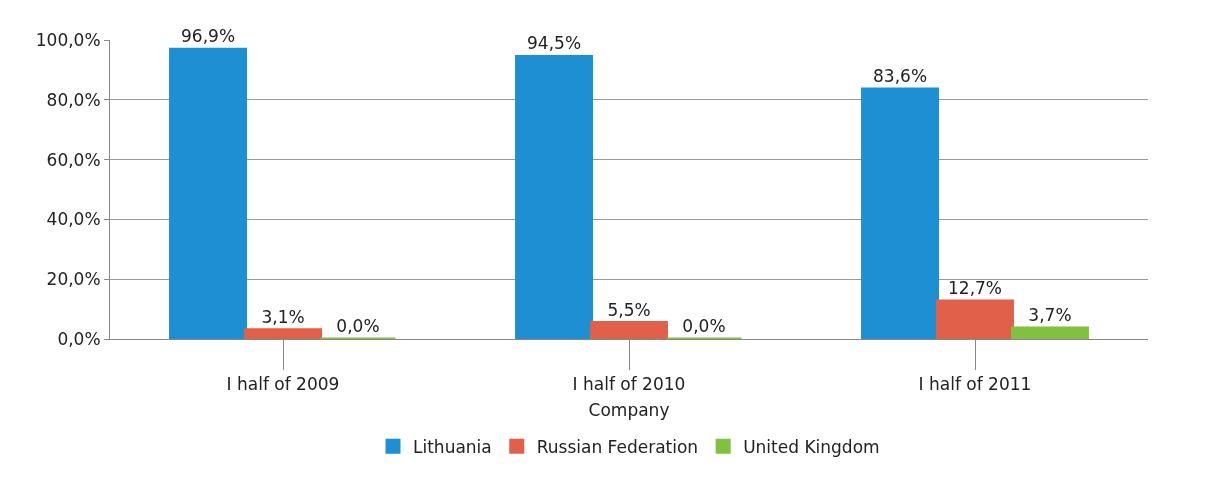 Image resolution: width=1208 pixels, height=489 pixels. I want to click on data-label: 94,5%, so click(554, 43).